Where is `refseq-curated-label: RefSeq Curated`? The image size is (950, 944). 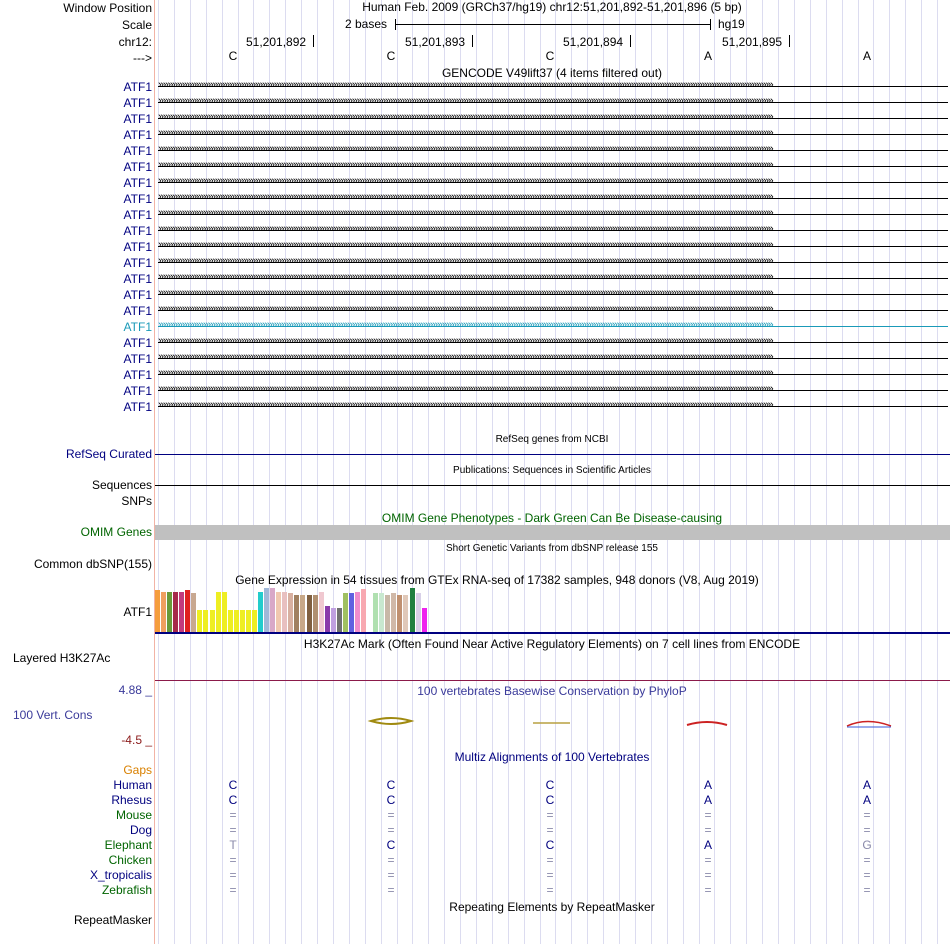 refseq-curated-label: RefSeq Curated is located at coordinates (108, 454).